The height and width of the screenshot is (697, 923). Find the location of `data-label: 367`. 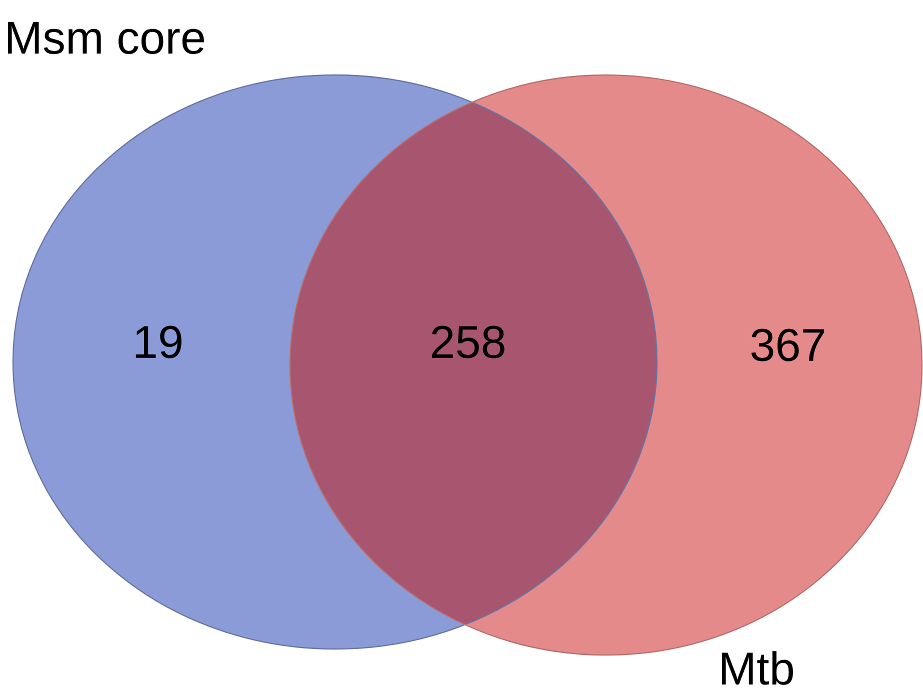

data-label: 367 is located at coordinates (787, 345).